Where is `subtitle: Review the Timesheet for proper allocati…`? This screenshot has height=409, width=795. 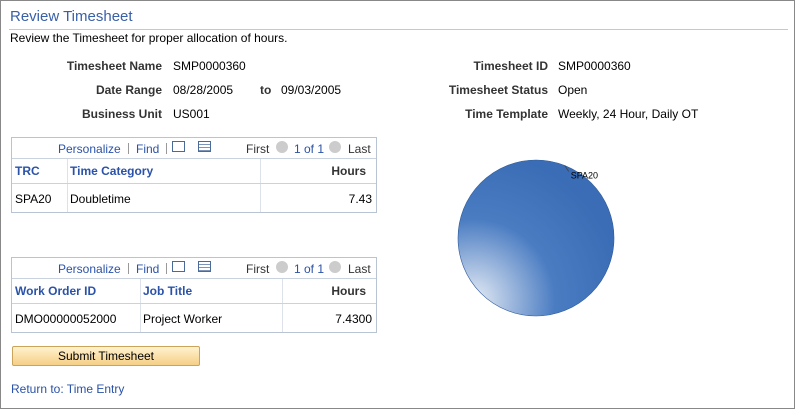 subtitle: Review the Timesheet for proper allocati… is located at coordinates (149, 38).